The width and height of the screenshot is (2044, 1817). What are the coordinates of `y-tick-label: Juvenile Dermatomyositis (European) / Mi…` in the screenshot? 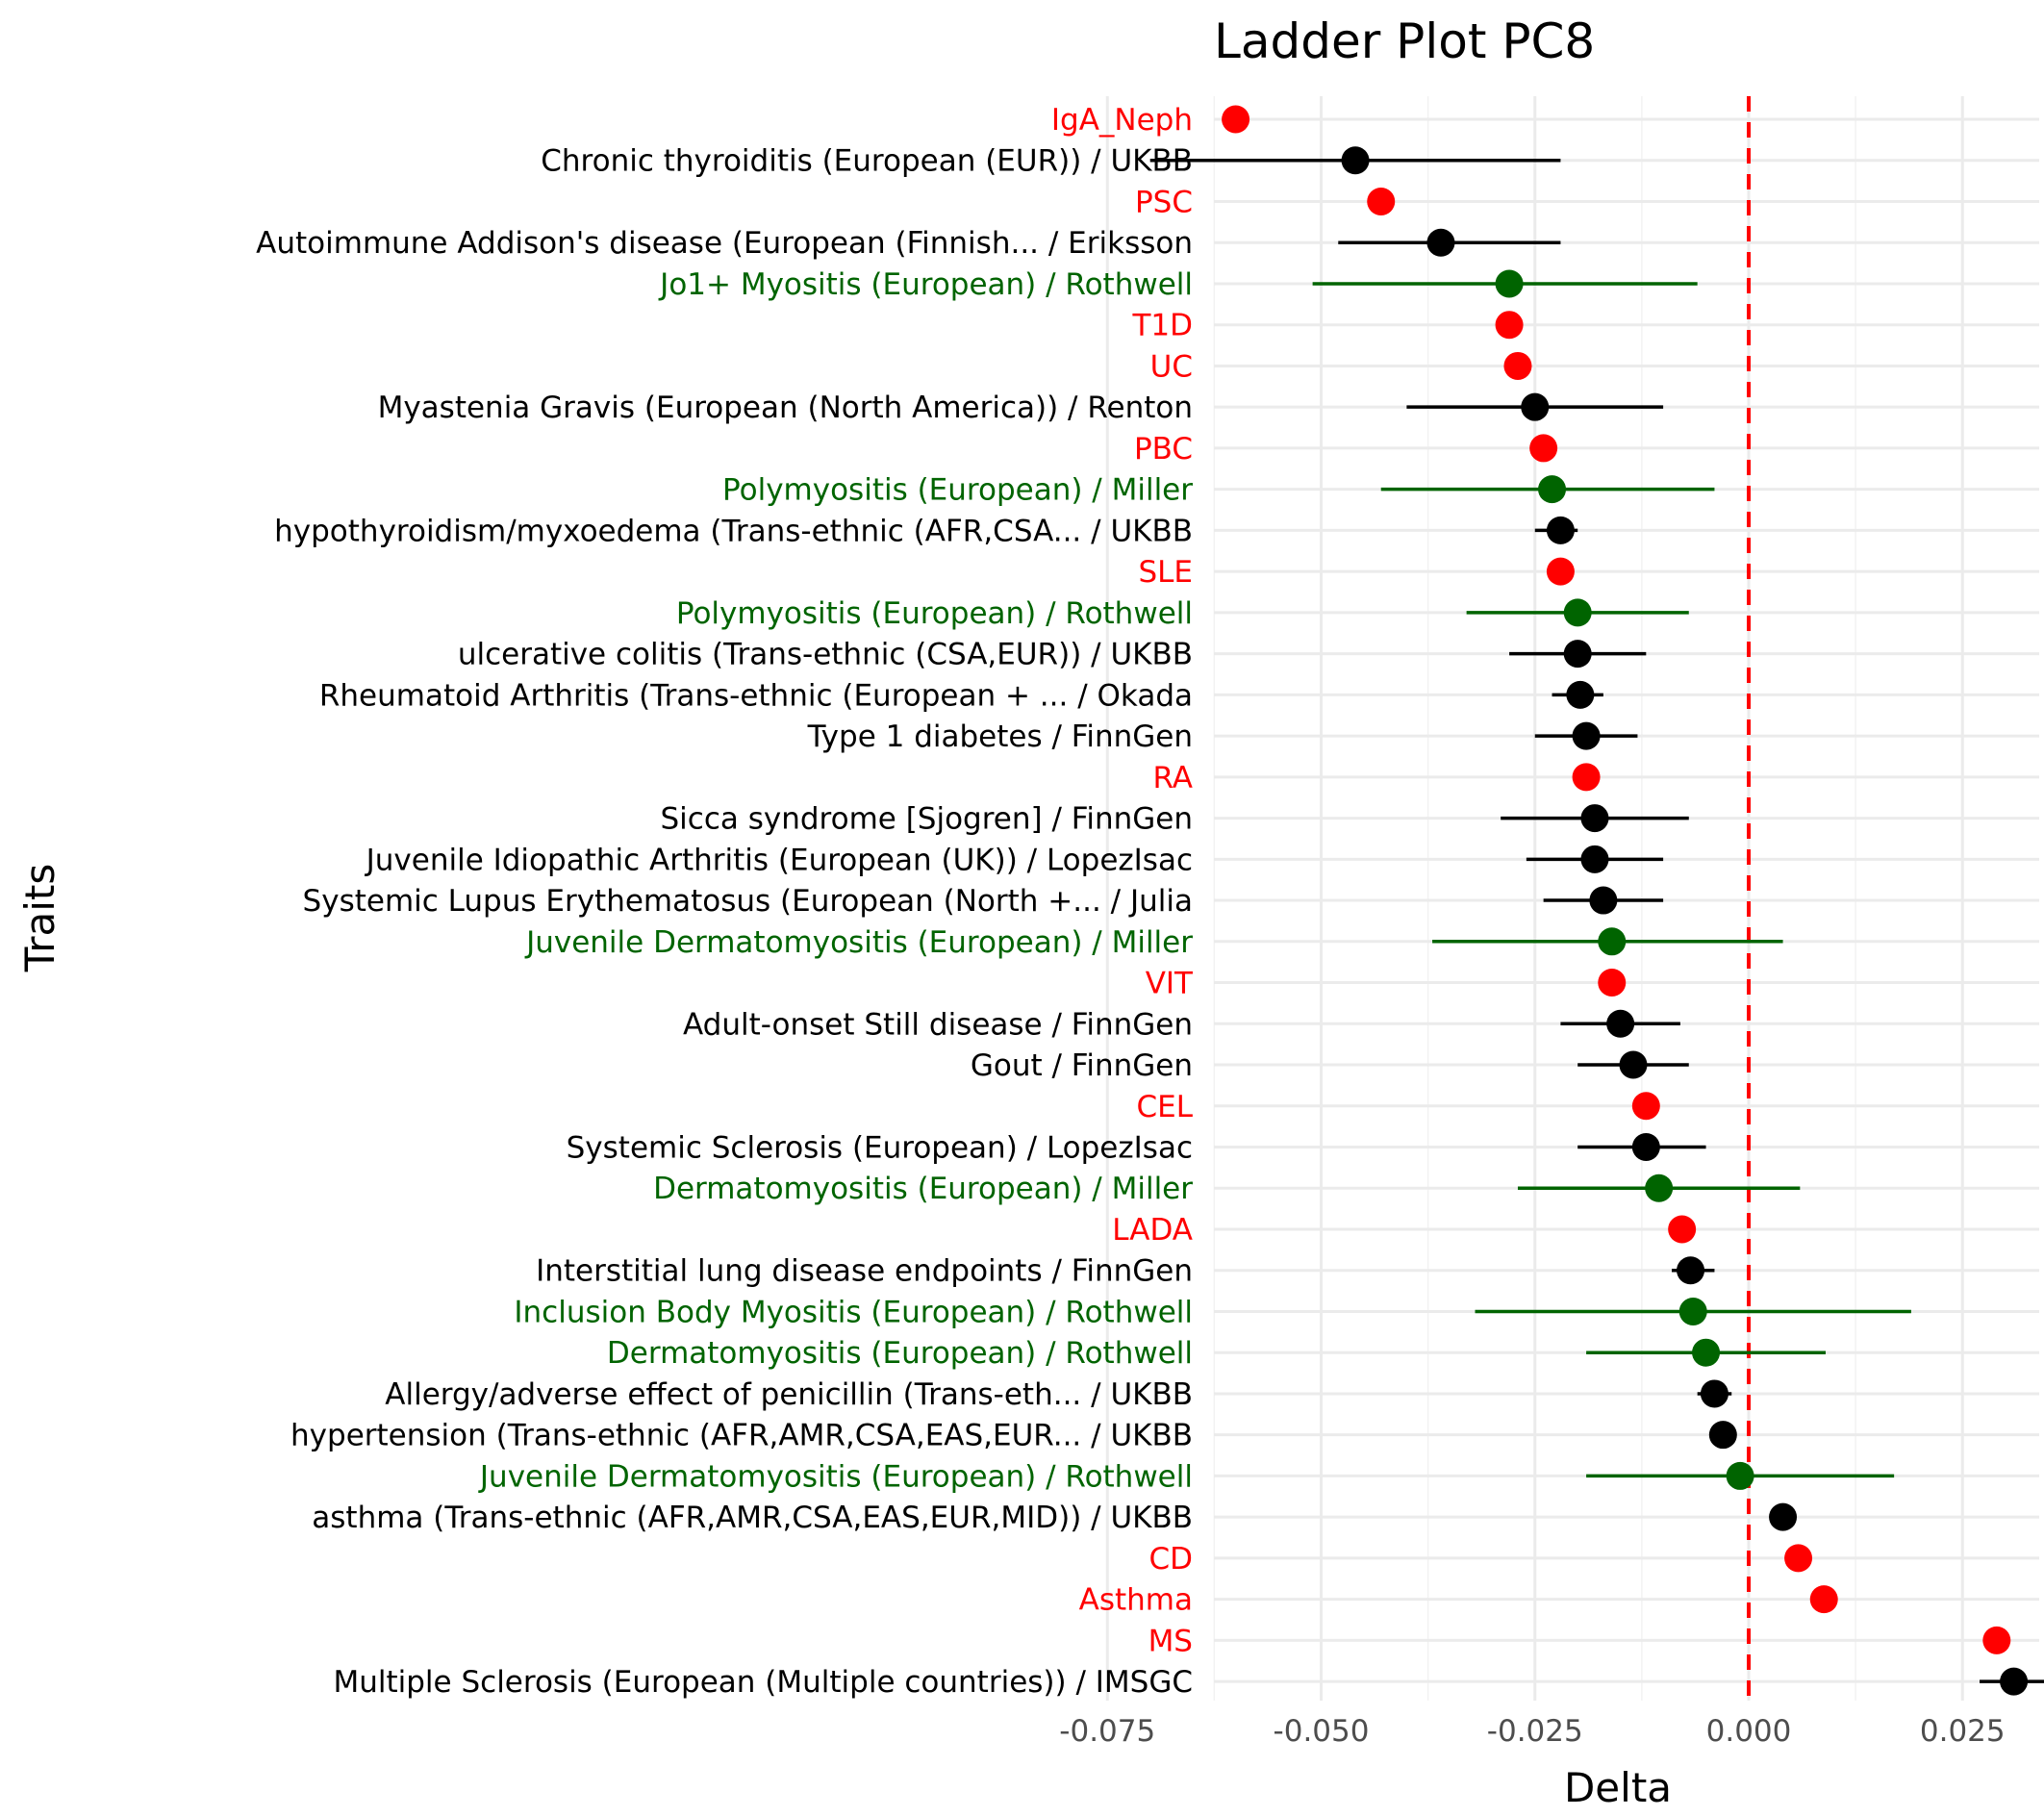 It's located at (859, 943).